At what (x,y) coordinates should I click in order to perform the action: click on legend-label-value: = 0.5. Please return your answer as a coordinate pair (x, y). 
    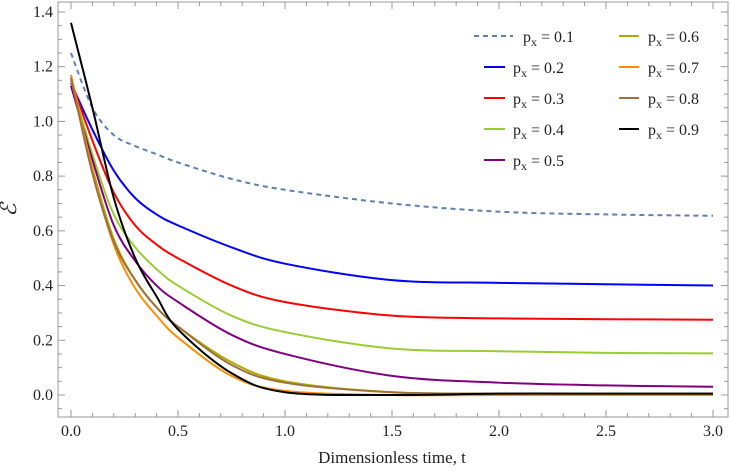
    Looking at the image, I should click on (545, 161).